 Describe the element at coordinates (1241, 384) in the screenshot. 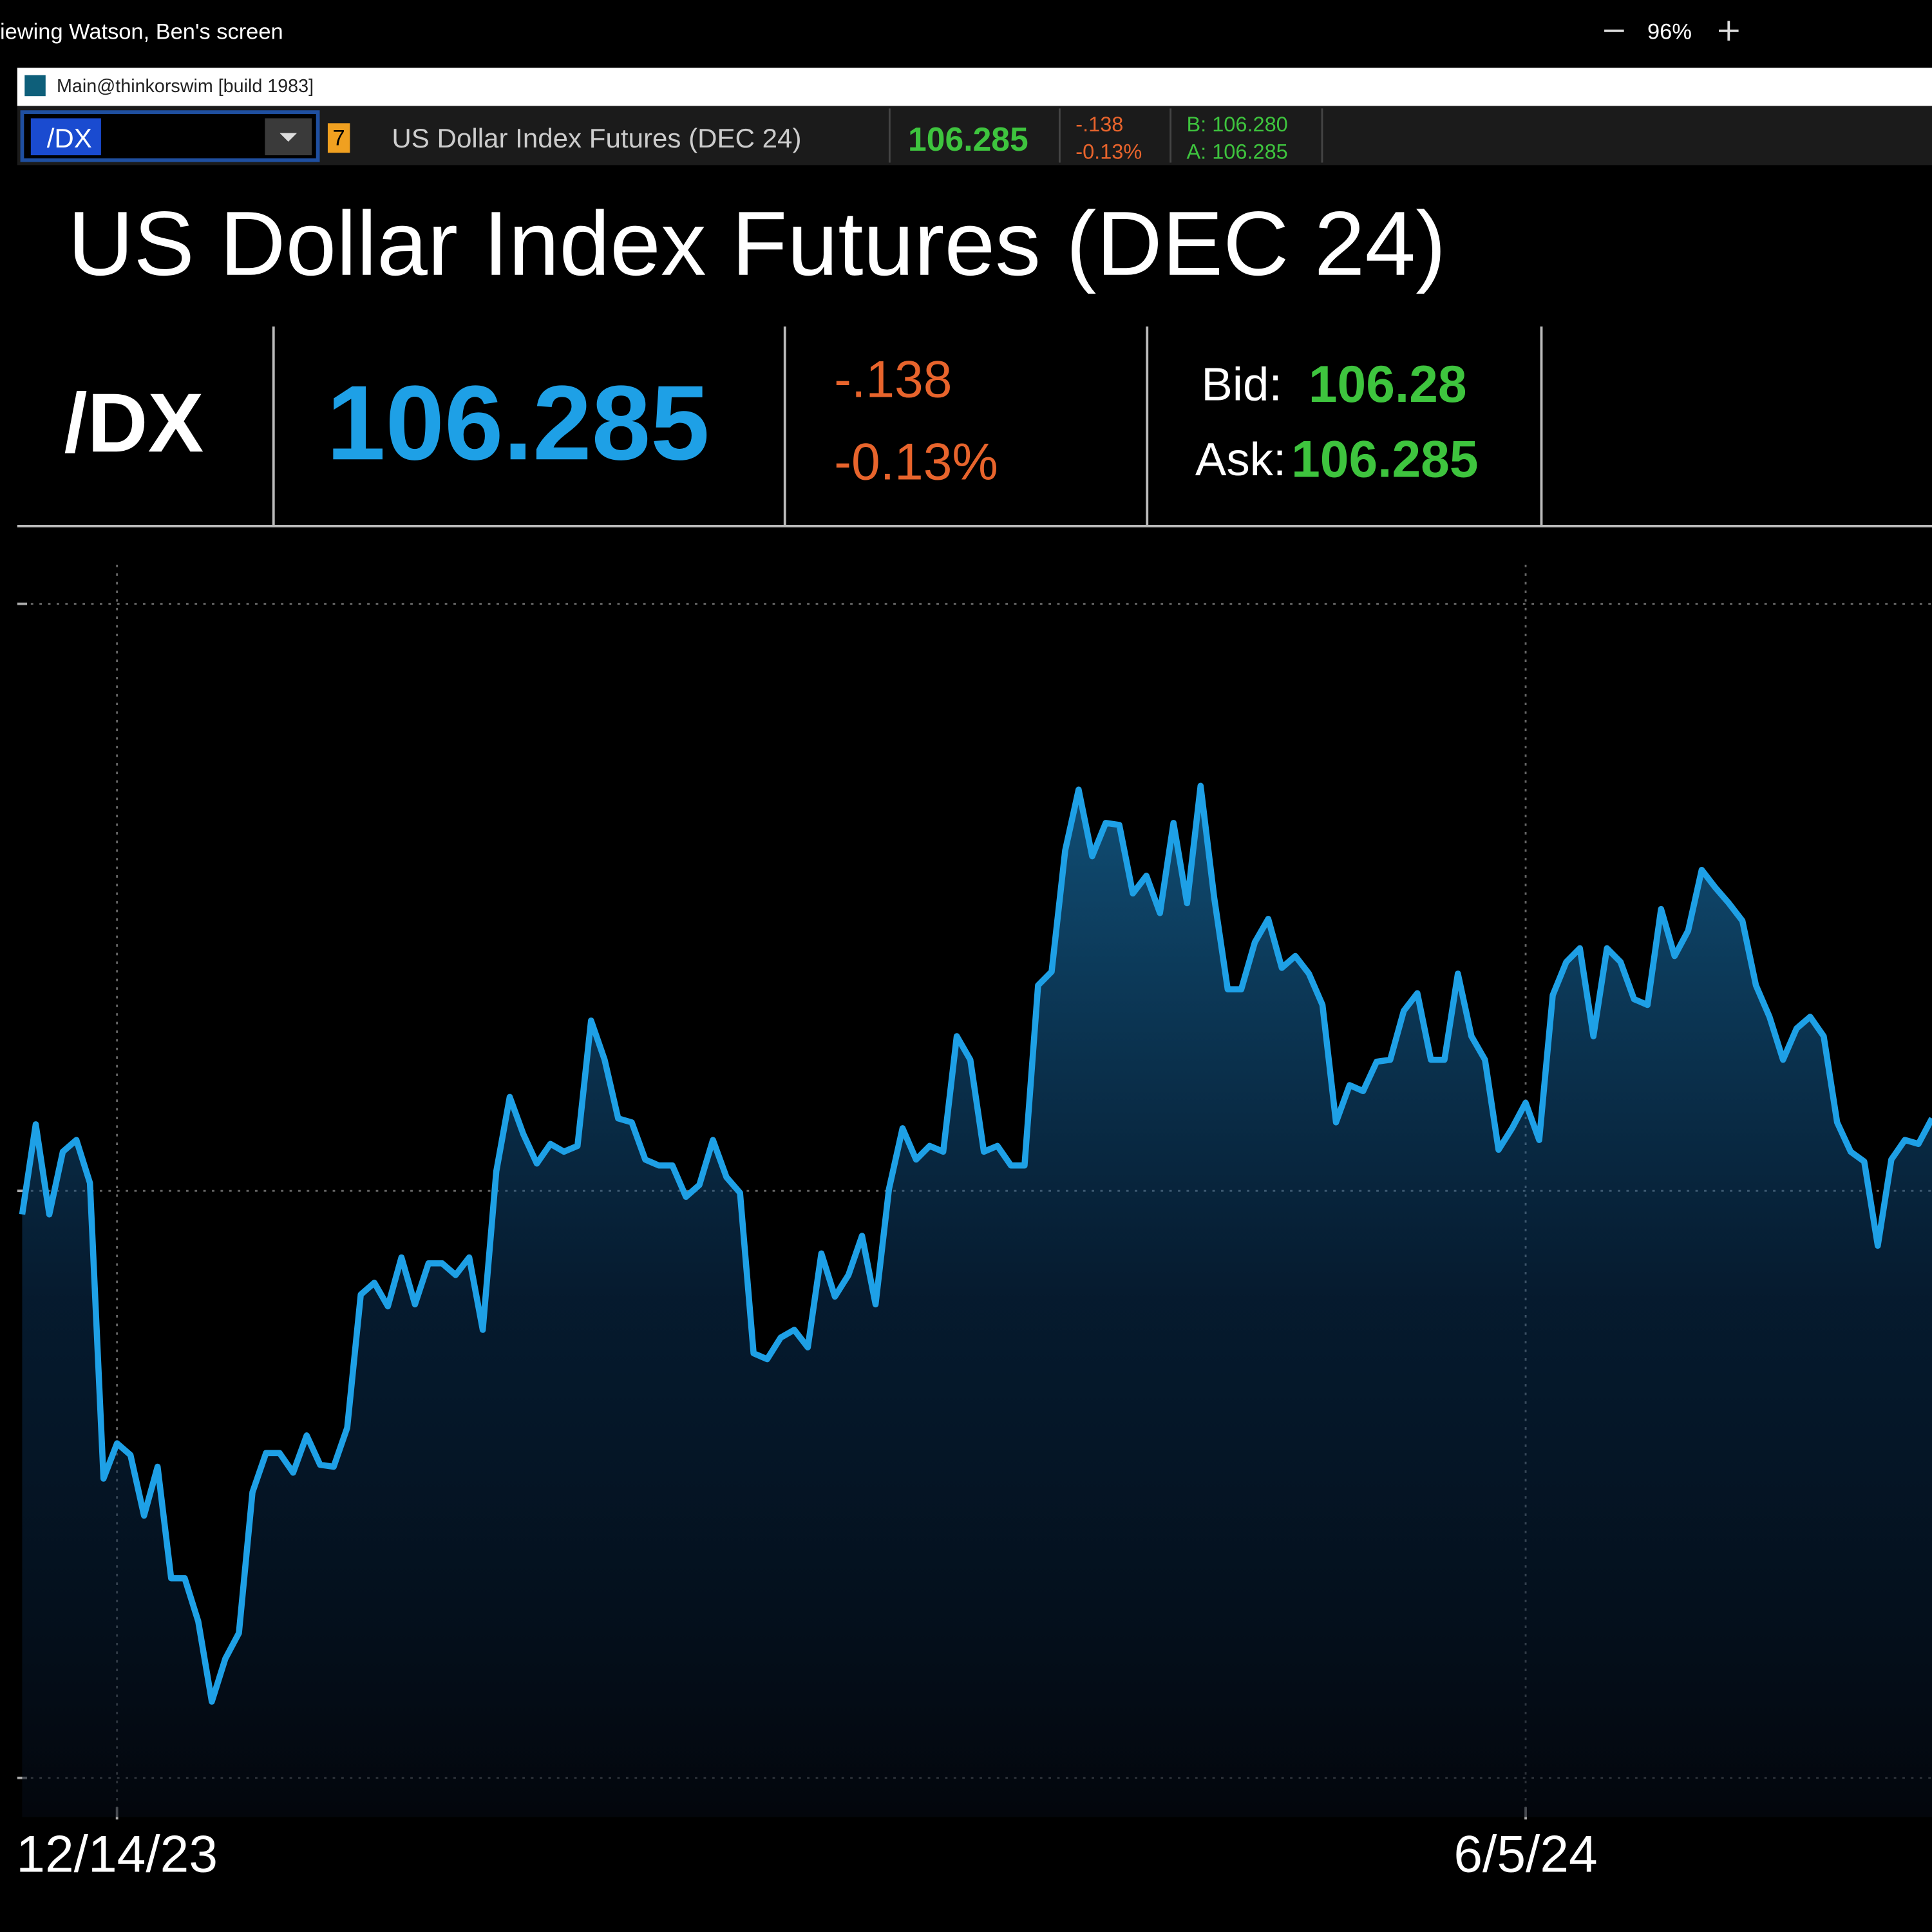

I see `bid-label: Bid:` at that location.